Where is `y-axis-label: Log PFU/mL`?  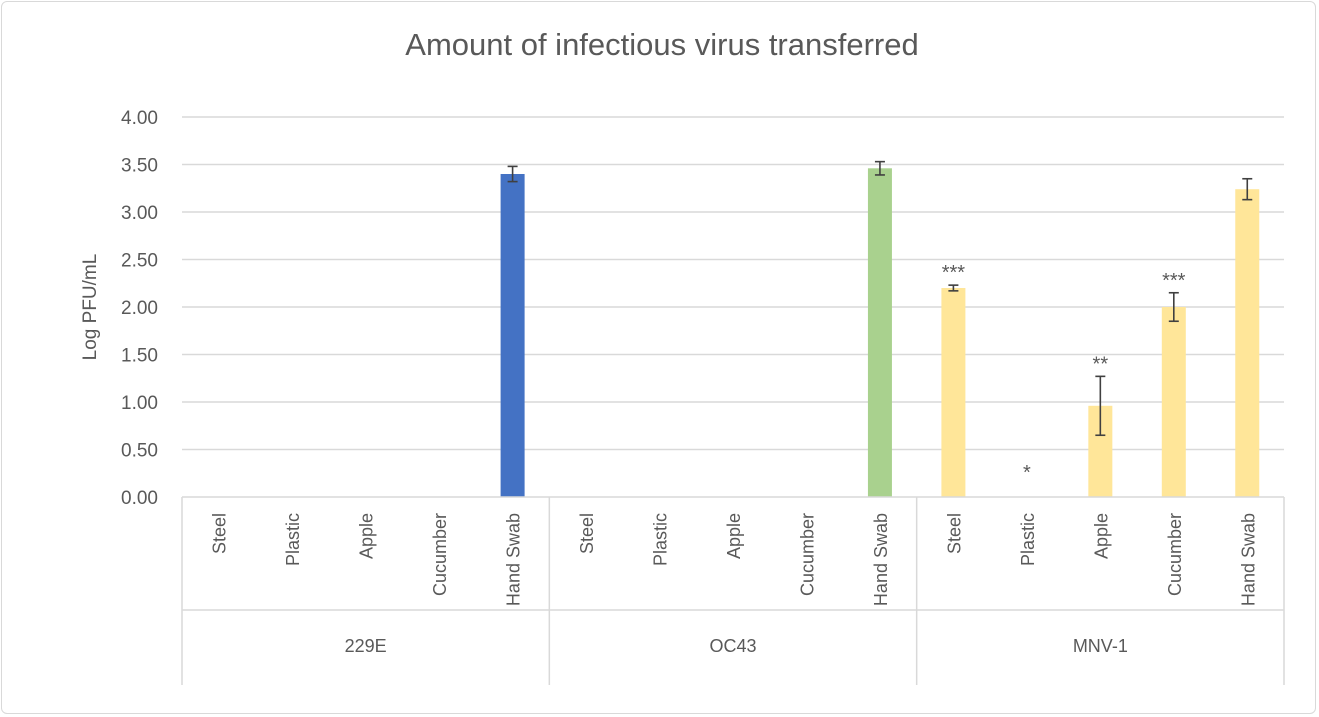
y-axis-label: Log PFU/mL is located at coordinates (90, 307).